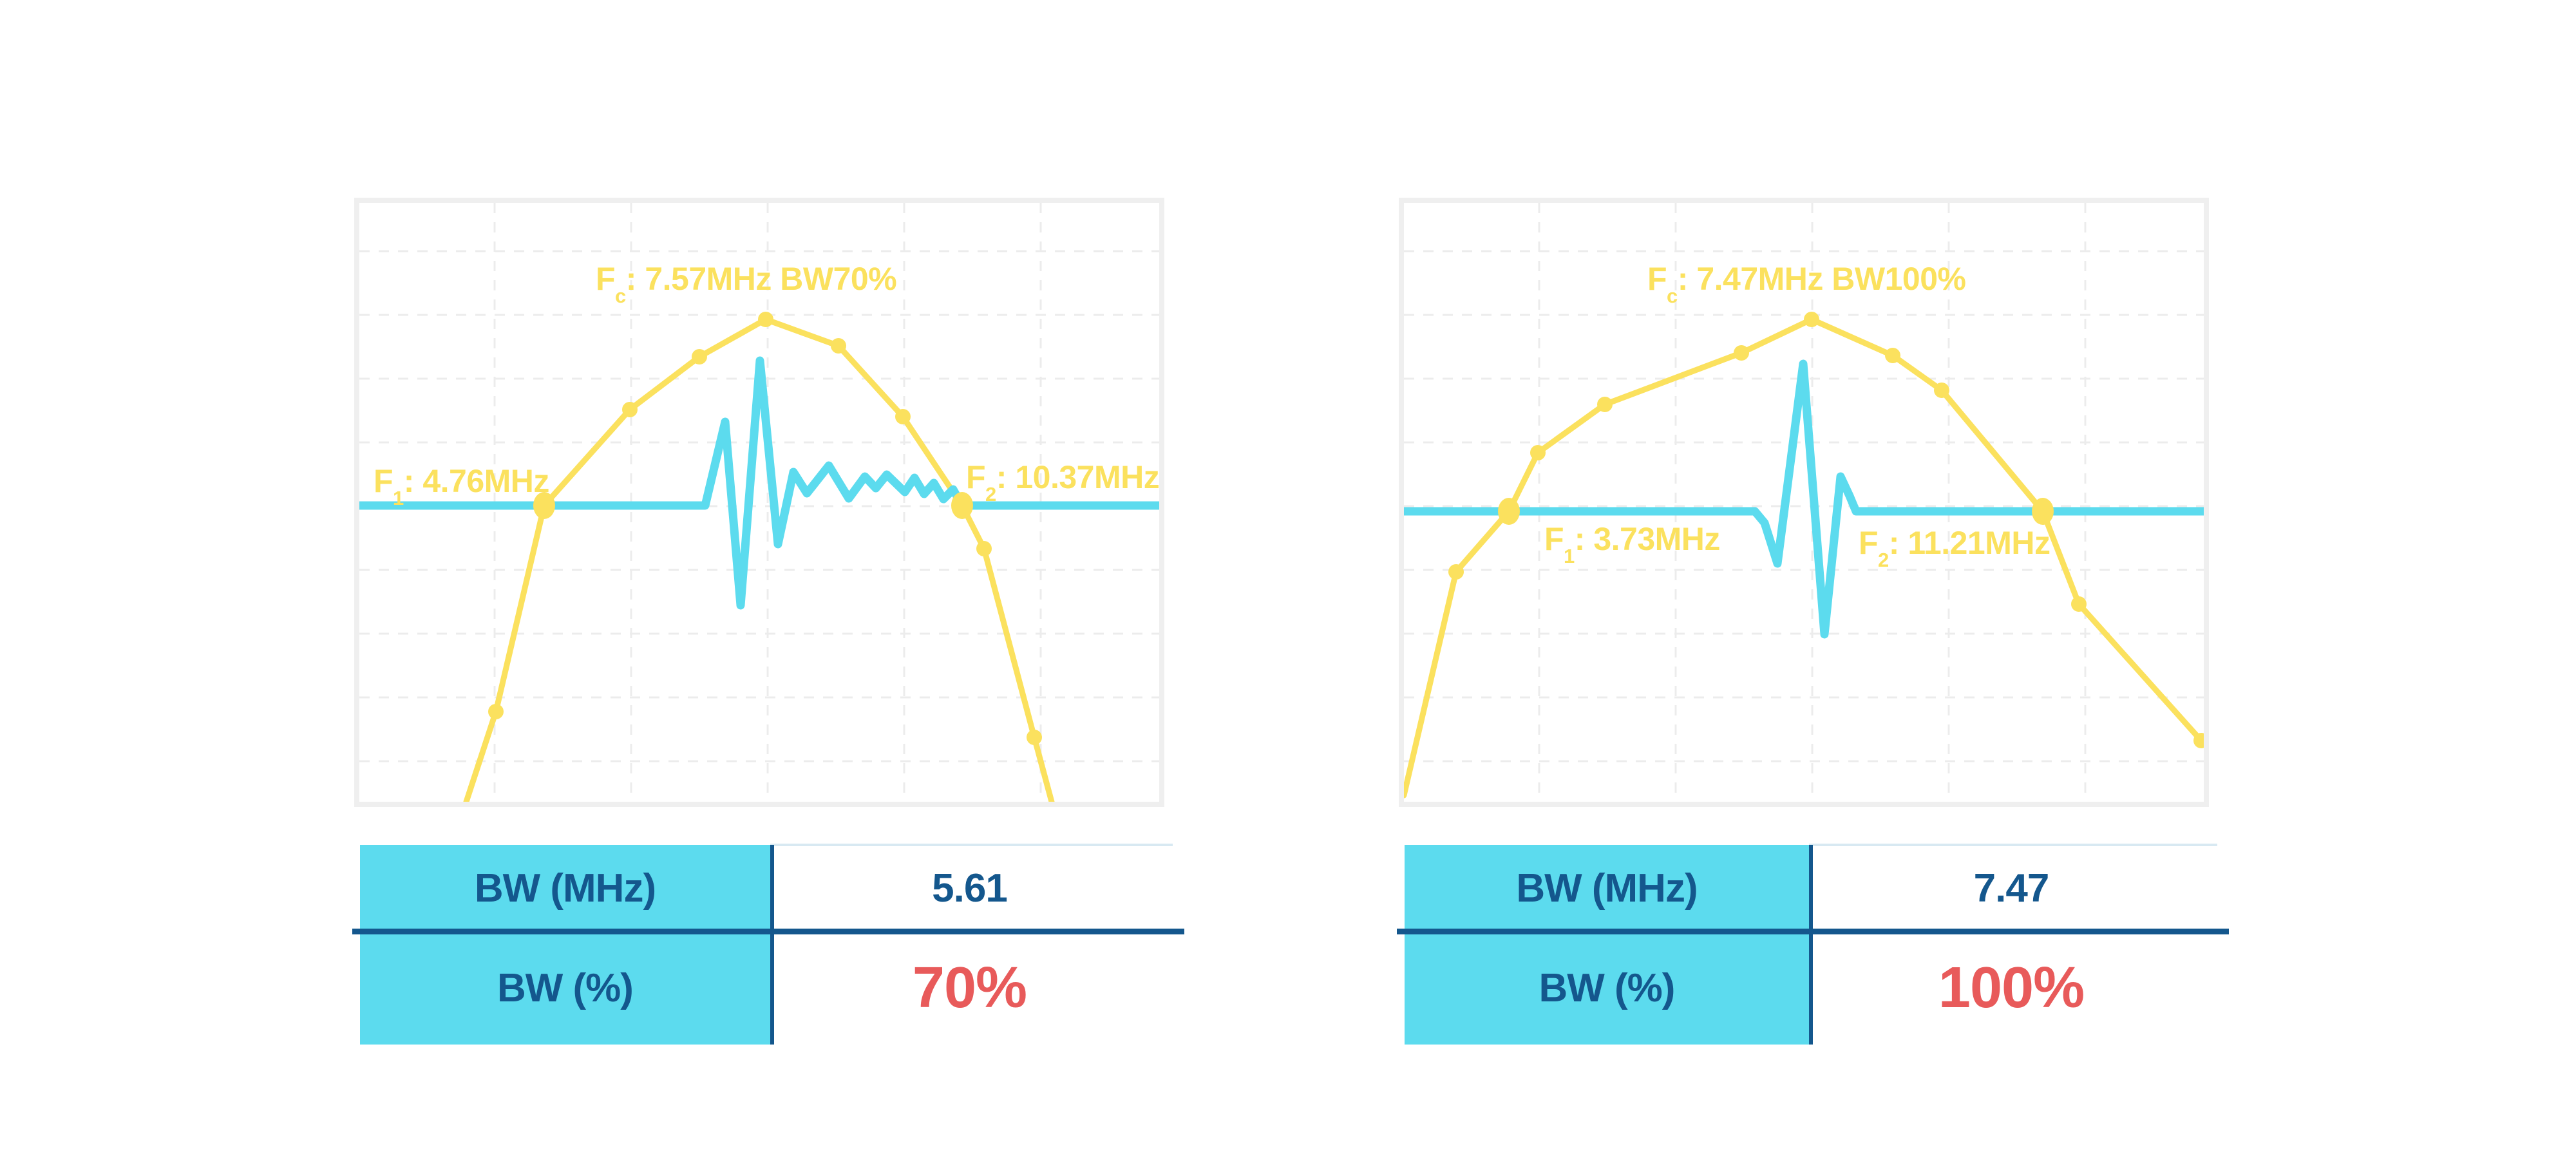 The height and width of the screenshot is (1154, 2576). Describe the element at coordinates (477, 481) in the screenshot. I see `f1-value-text: : 4.76MHz` at that location.